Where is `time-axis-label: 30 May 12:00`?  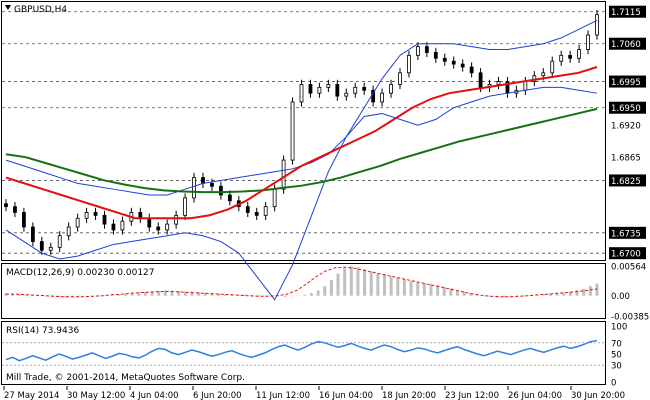
time-axis-label: 30 May 12:00 is located at coordinates (96, 395).